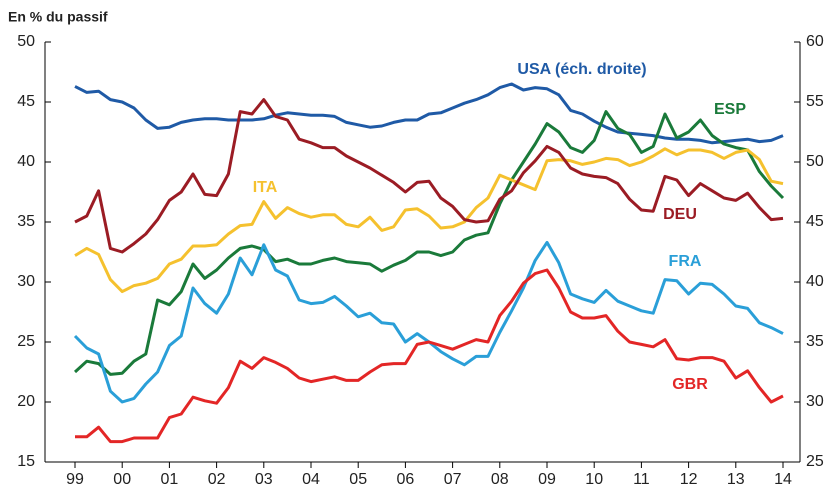 The width and height of the screenshot is (827, 494). What do you see at coordinates (730, 109) in the screenshot?
I see `series-label: ESP` at bounding box center [730, 109].